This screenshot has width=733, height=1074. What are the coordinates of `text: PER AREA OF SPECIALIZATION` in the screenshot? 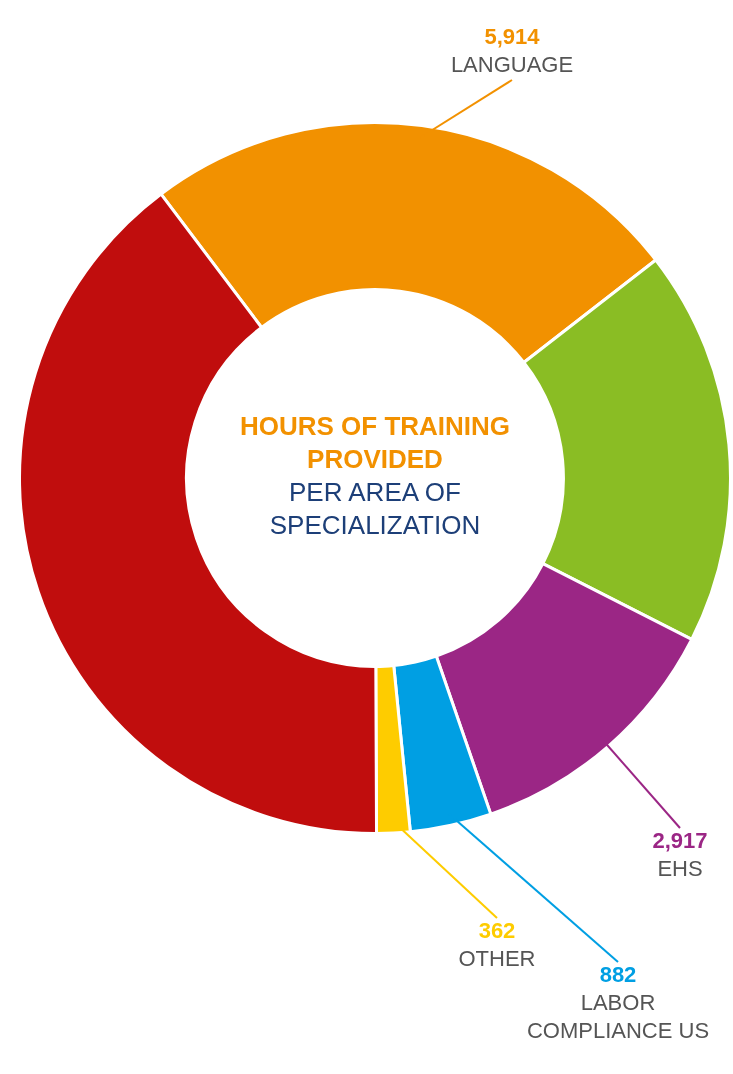 It's located at (375, 509).